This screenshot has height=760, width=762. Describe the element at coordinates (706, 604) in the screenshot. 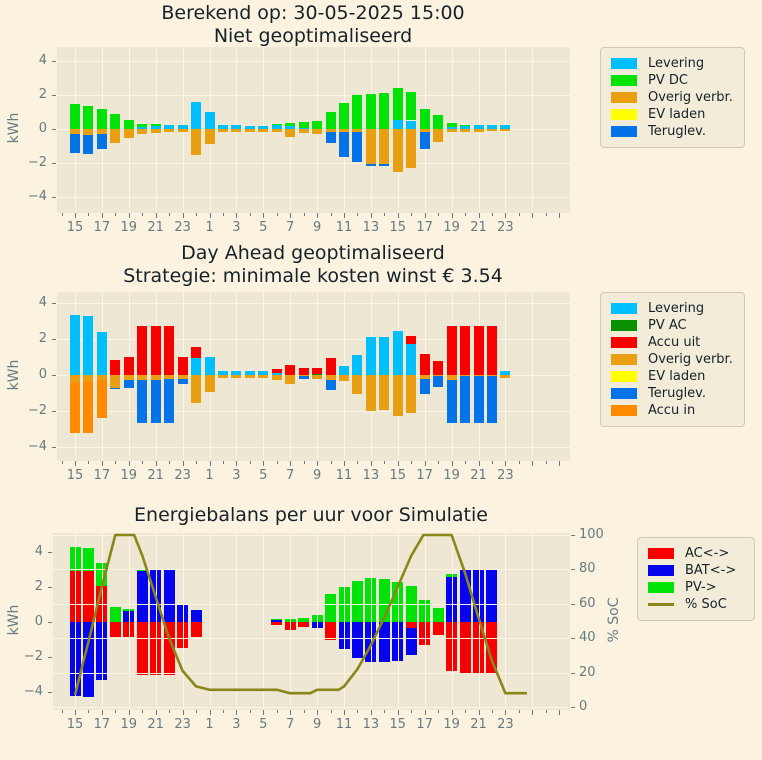

I see `legend-label: % SoC` at that location.